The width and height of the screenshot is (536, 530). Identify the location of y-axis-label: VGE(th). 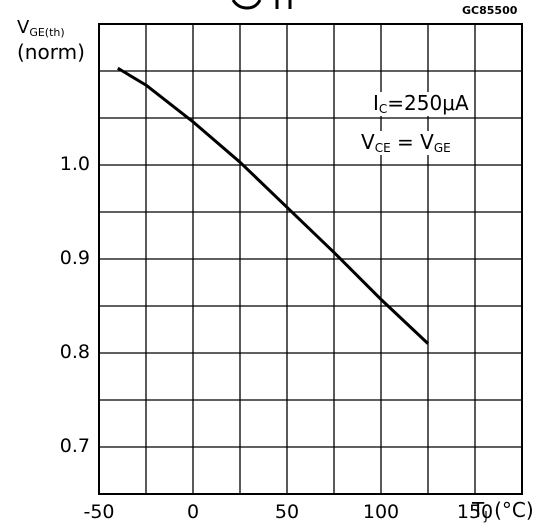
(41, 28).